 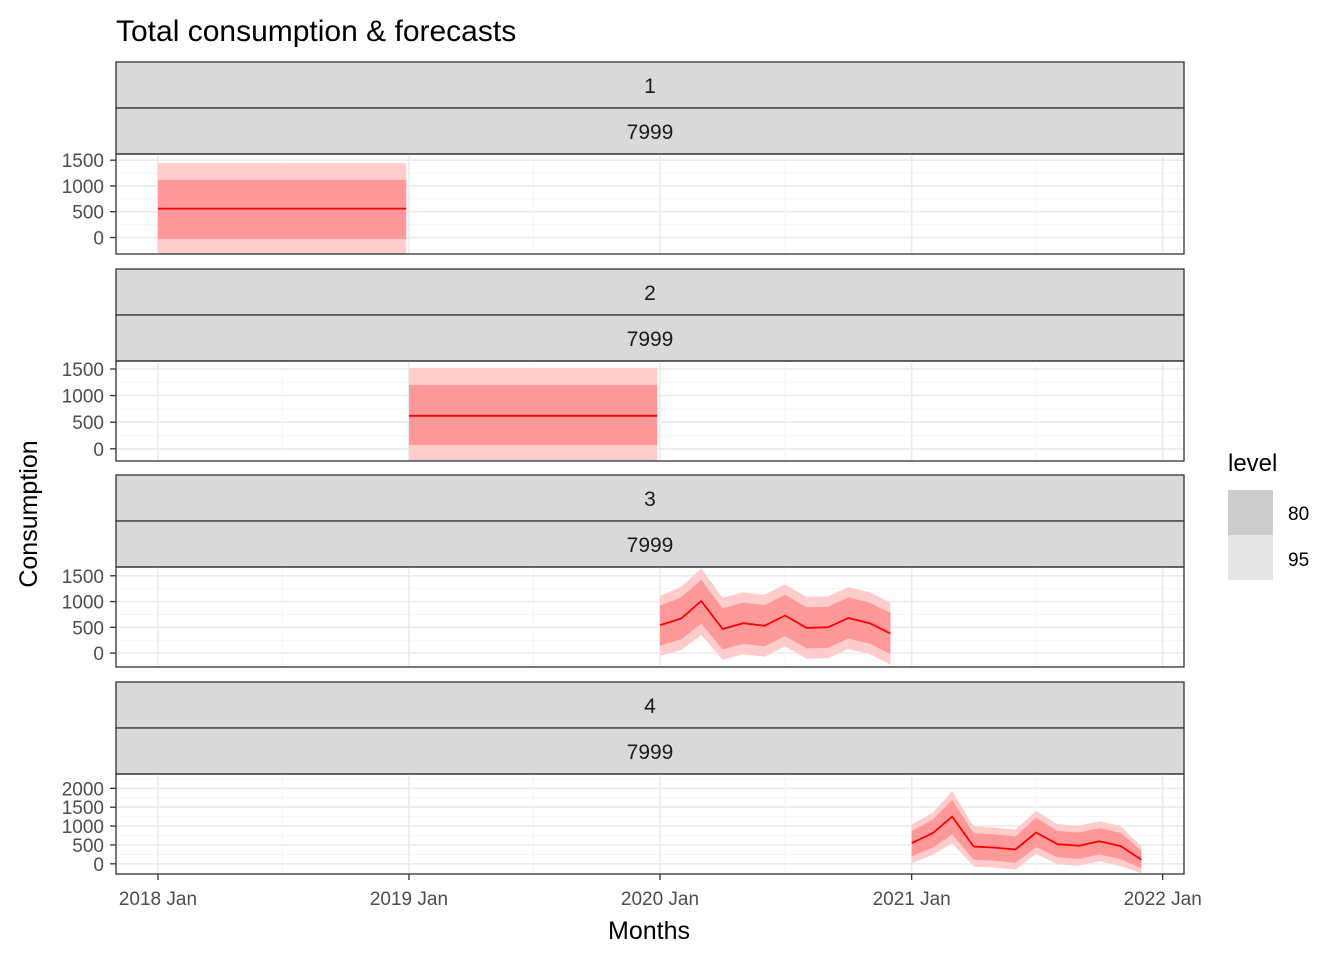 I want to click on y-tick-label: 2000, so click(x=83, y=789).